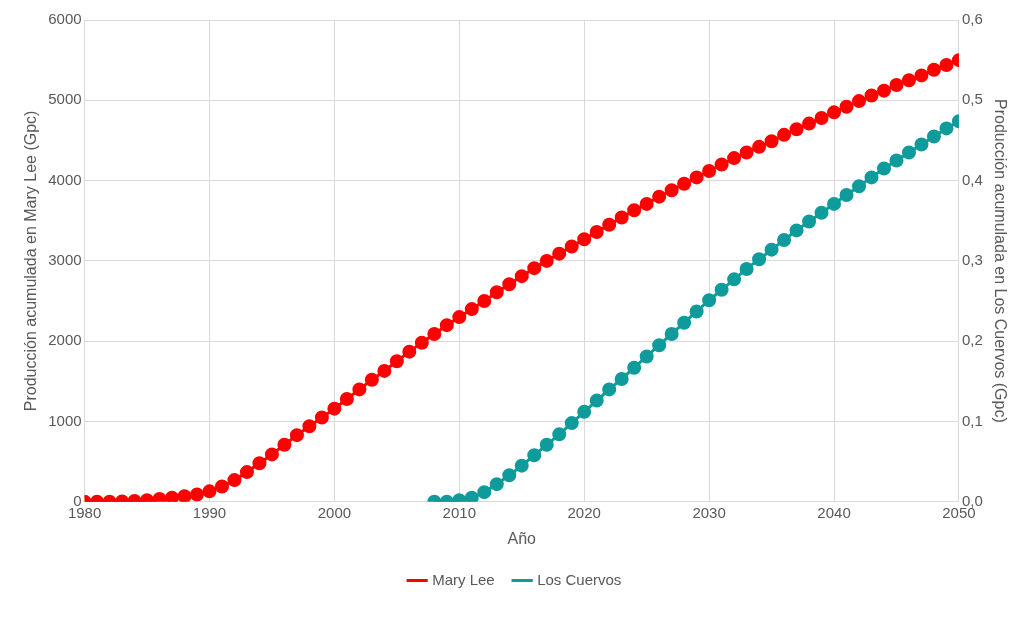 The width and height of the screenshot is (1031, 620). Describe the element at coordinates (65, 260) in the screenshot. I see `y-tick-label: 3000` at that location.